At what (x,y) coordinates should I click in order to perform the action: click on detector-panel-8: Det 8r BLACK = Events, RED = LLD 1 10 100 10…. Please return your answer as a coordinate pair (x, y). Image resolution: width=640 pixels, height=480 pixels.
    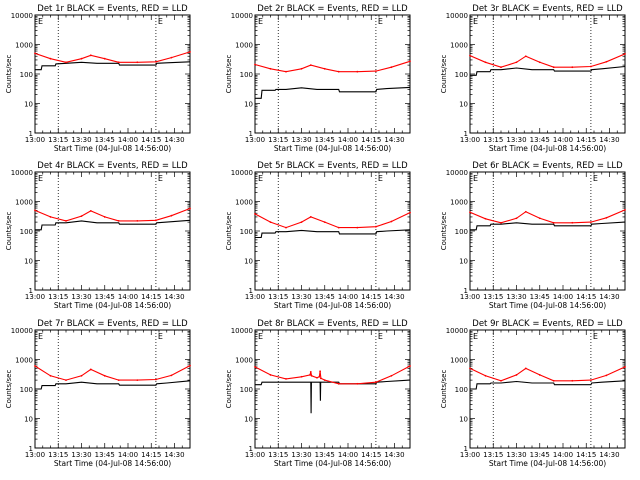
    Looking at the image, I should click on (318, 393).